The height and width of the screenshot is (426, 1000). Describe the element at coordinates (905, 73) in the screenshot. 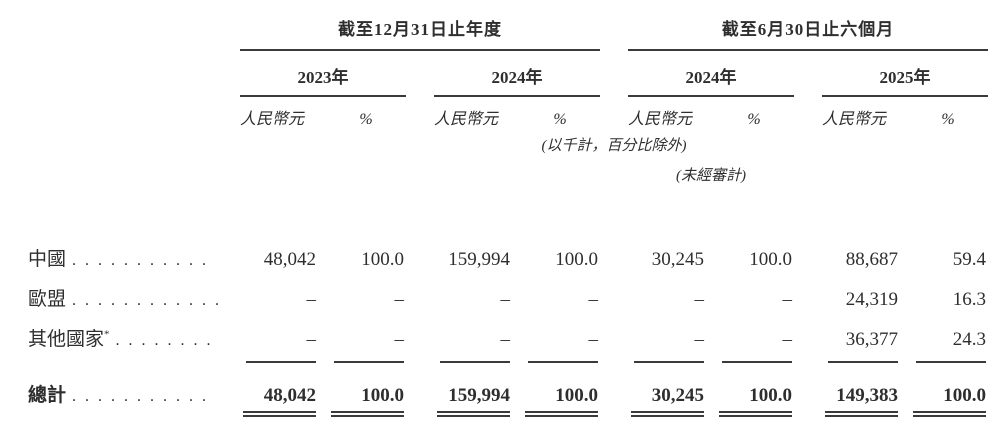

I see `year-header-2025-interim: 2025年` at that location.